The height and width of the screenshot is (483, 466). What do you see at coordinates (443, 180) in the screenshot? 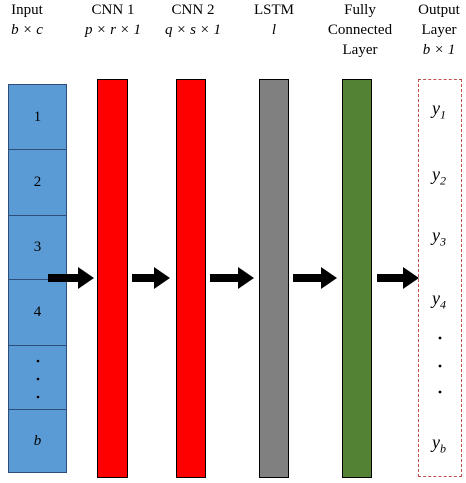
I see `output-label-y2-sub: 2` at bounding box center [443, 180].